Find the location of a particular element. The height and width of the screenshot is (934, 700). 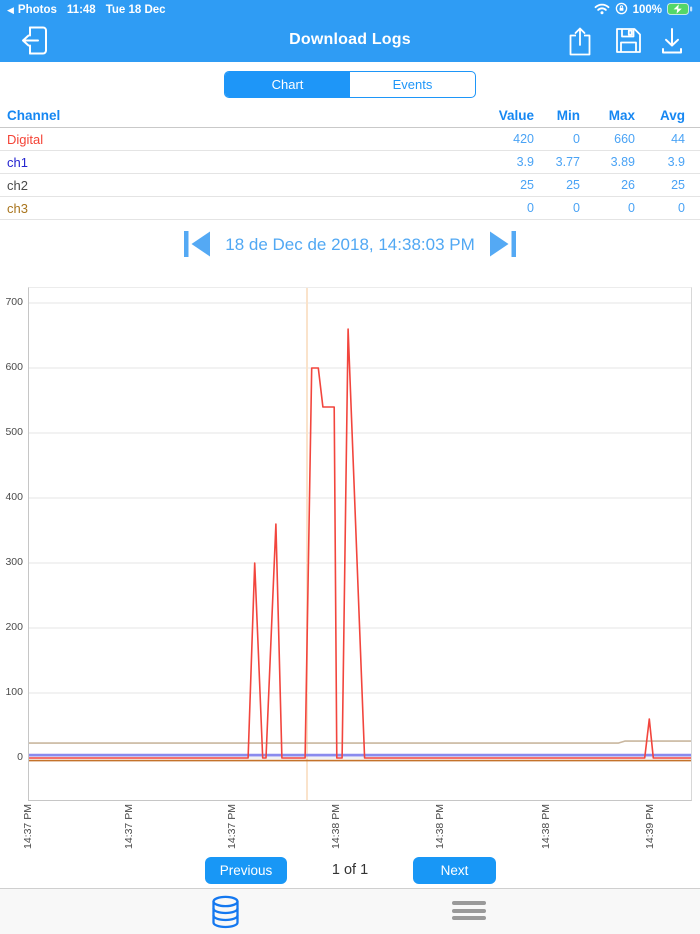

table-row-ch1: ch1 3.9 3.77 3.89 3.9 is located at coordinates (350, 162).